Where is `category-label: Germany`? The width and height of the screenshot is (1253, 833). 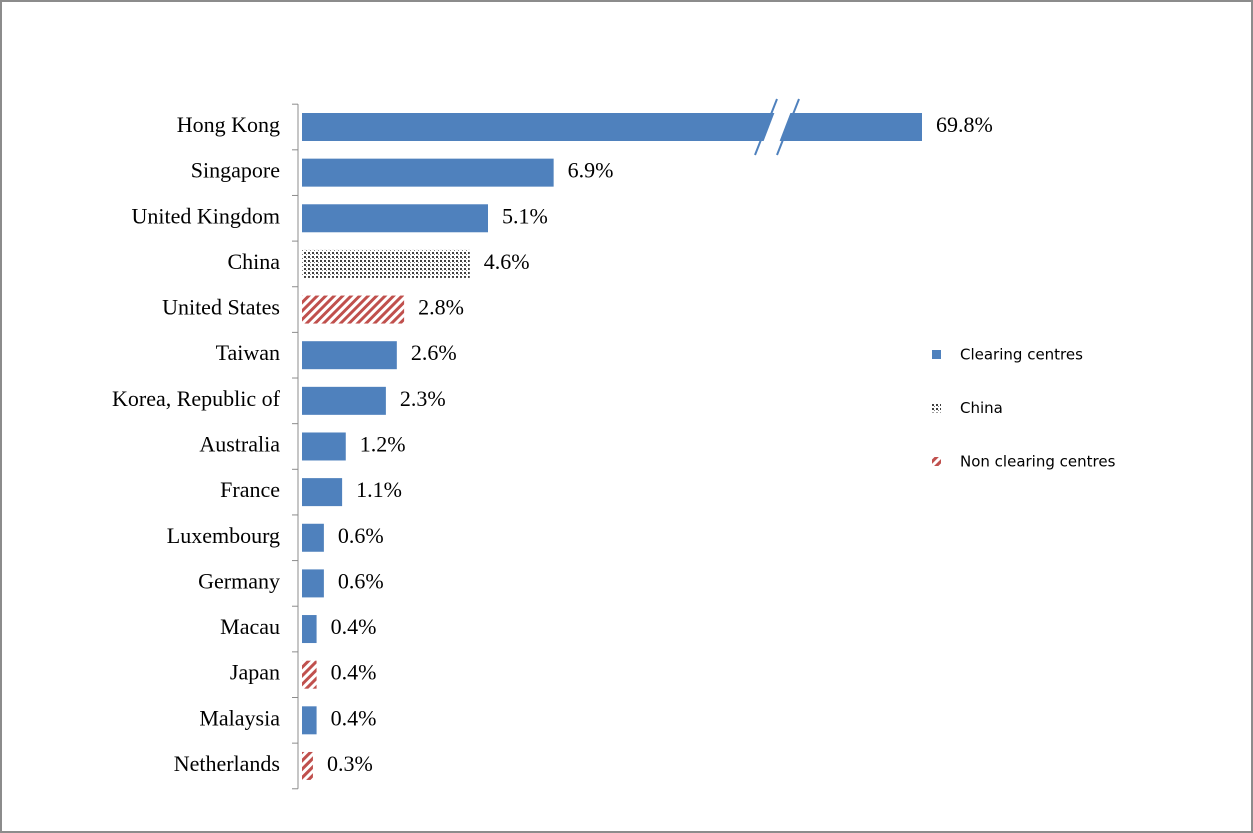
category-label: Germany is located at coordinates (239, 580).